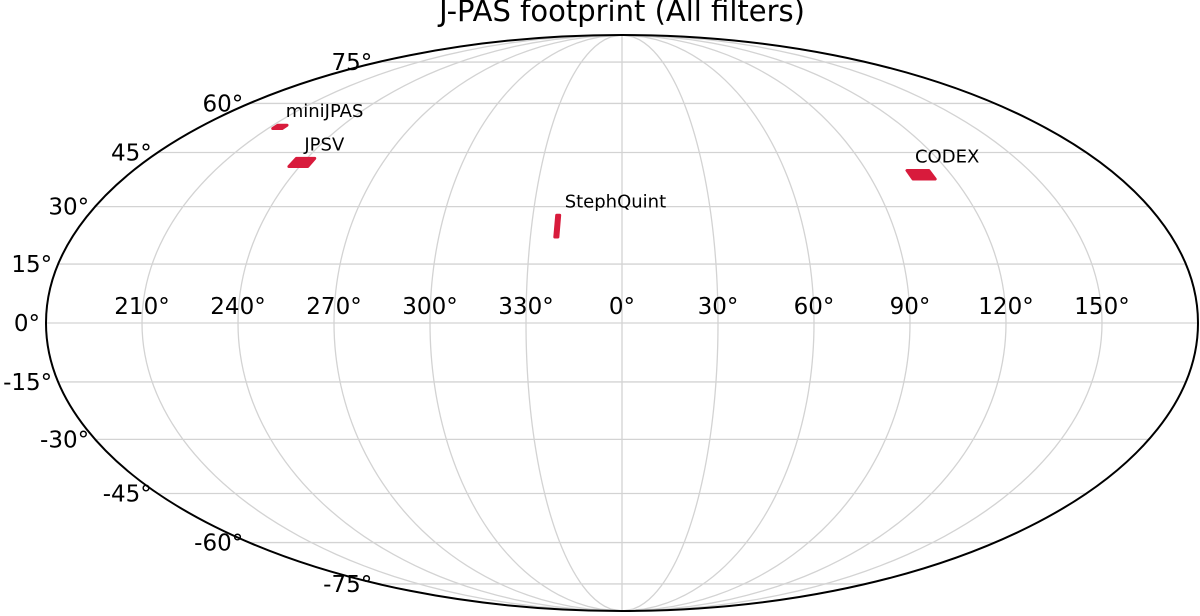 This screenshot has height=616, width=1200. I want to click on lat-tick-label: 30°, so click(68, 208).